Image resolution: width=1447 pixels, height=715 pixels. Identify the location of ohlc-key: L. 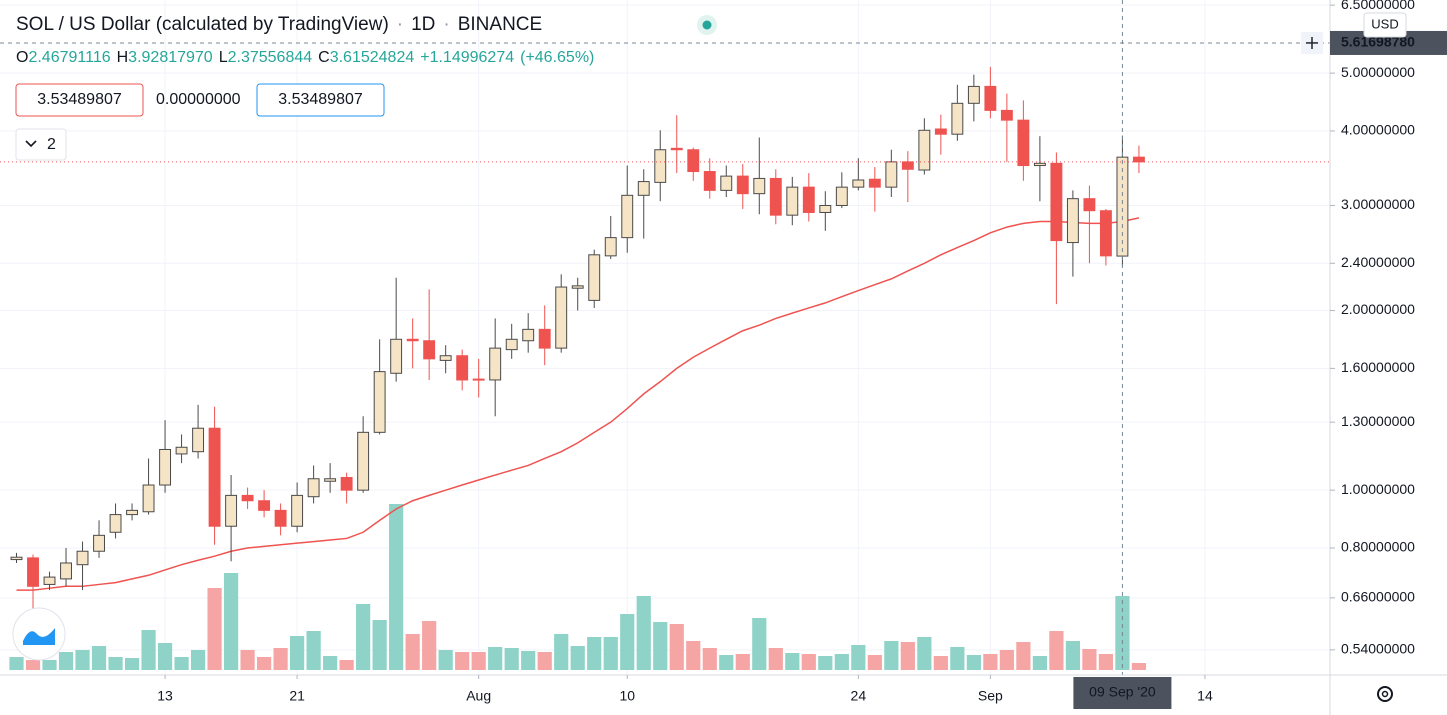
(223, 57).